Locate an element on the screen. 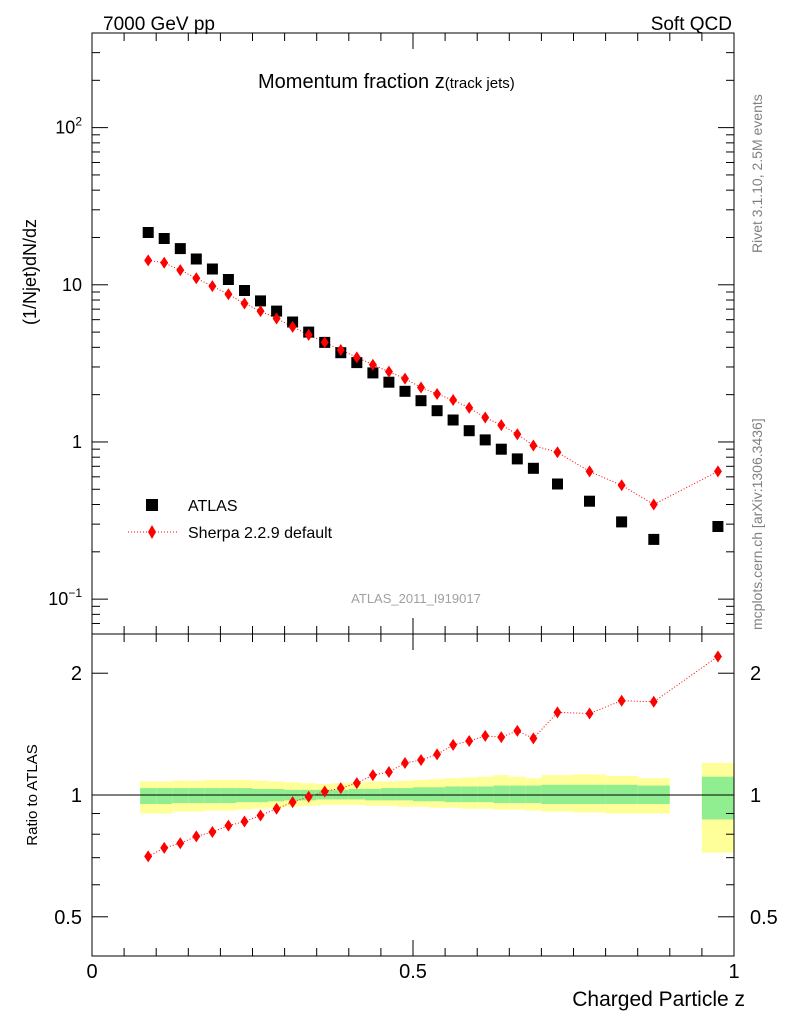 The height and width of the screenshot is (1024, 786). x-axis-label: Charged Particle z is located at coordinates (658, 999).